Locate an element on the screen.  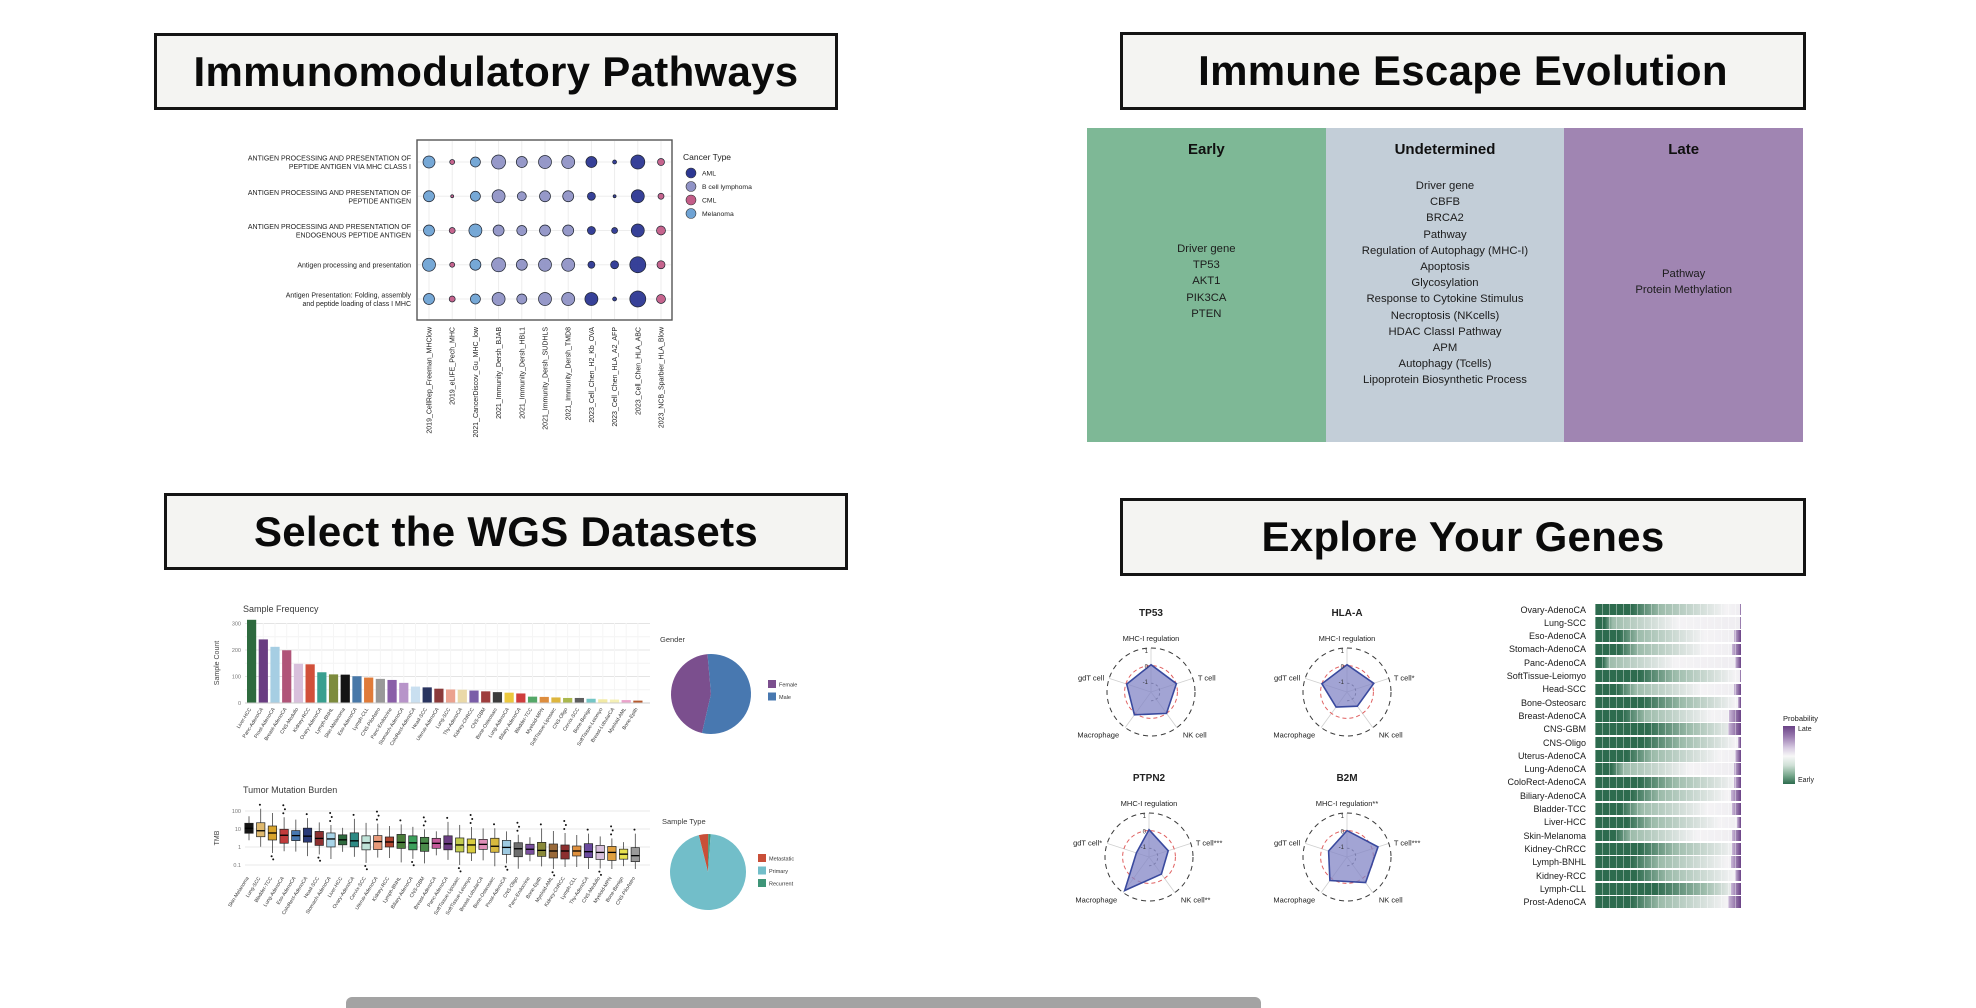
cancer-type-label: Lymph-CLL is located at coordinates (1562, 888).